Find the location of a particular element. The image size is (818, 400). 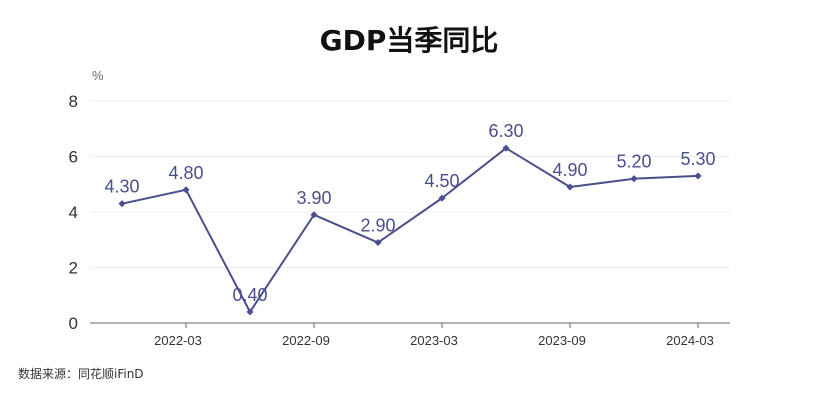

x-tick-label: 2023-03 is located at coordinates (434, 340).